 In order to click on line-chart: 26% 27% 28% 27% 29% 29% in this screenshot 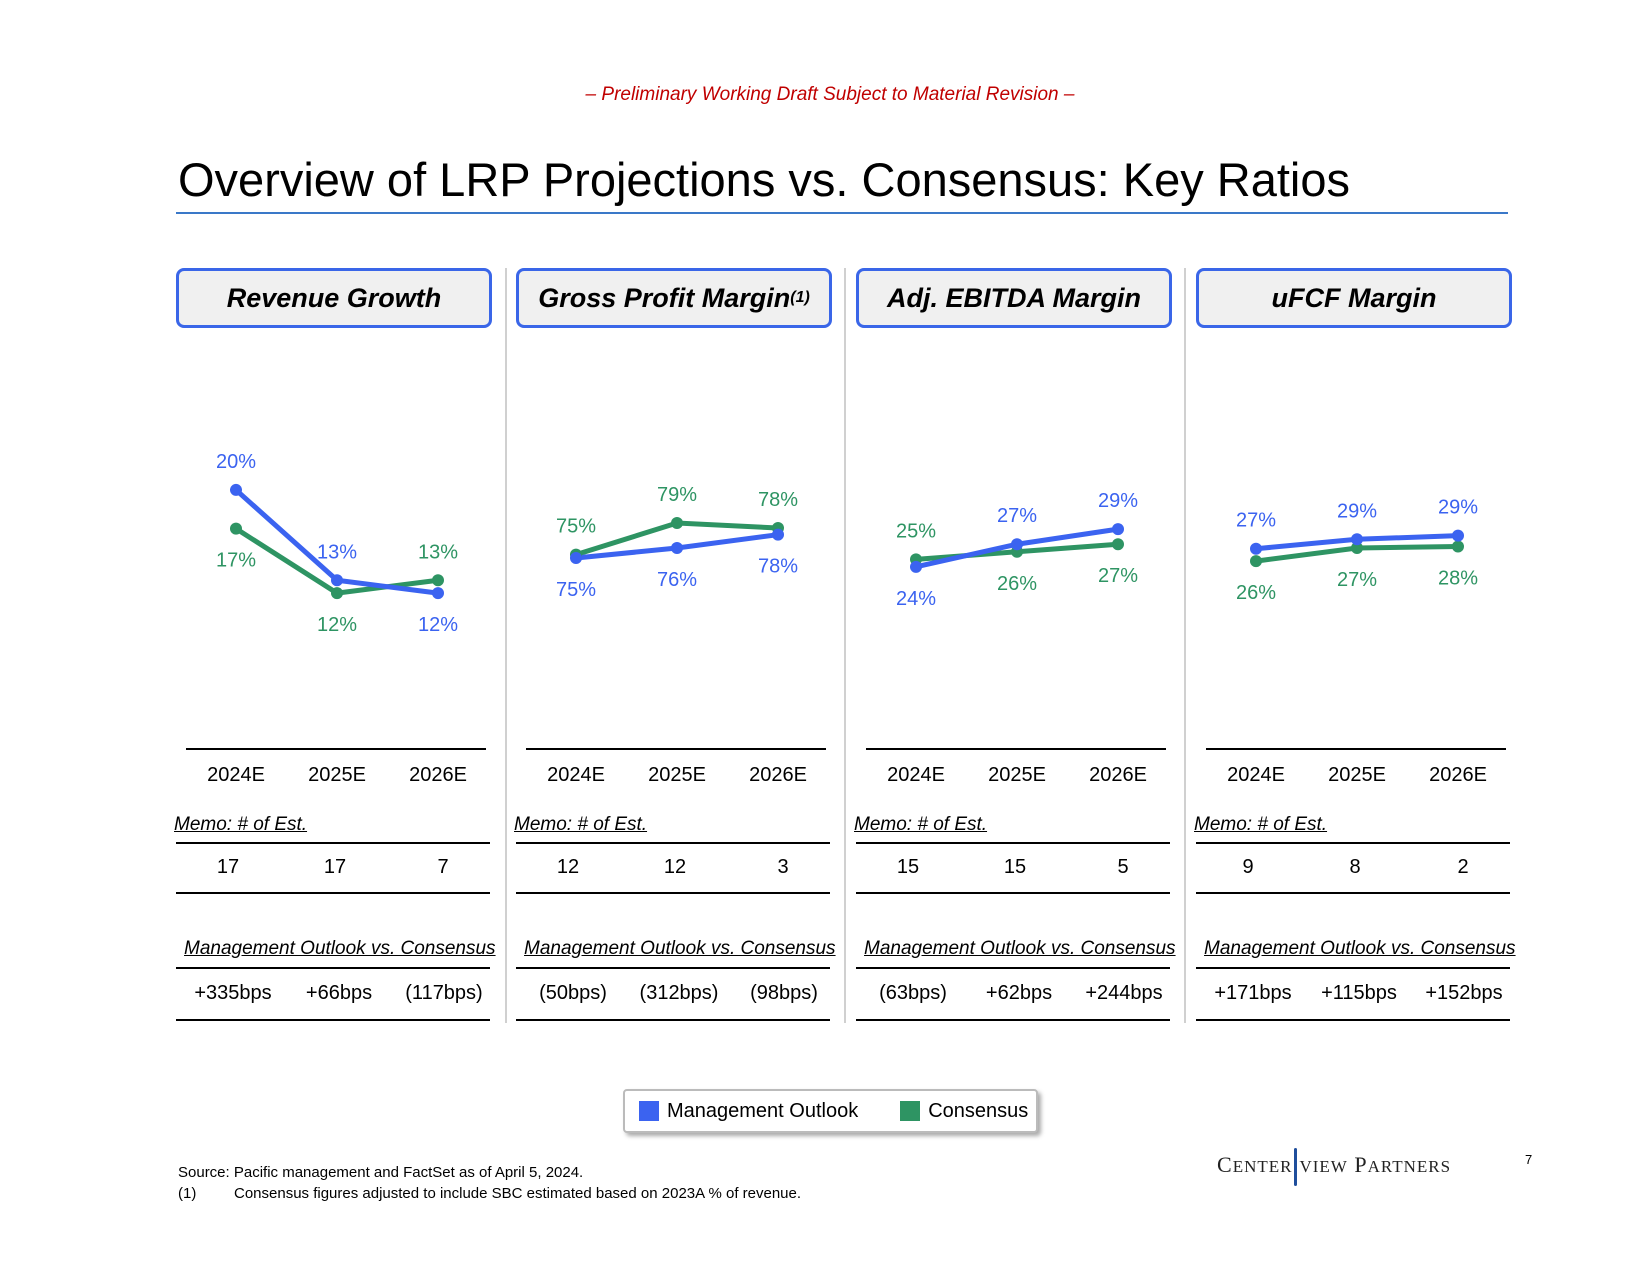, I will do `click(1357, 550)`.